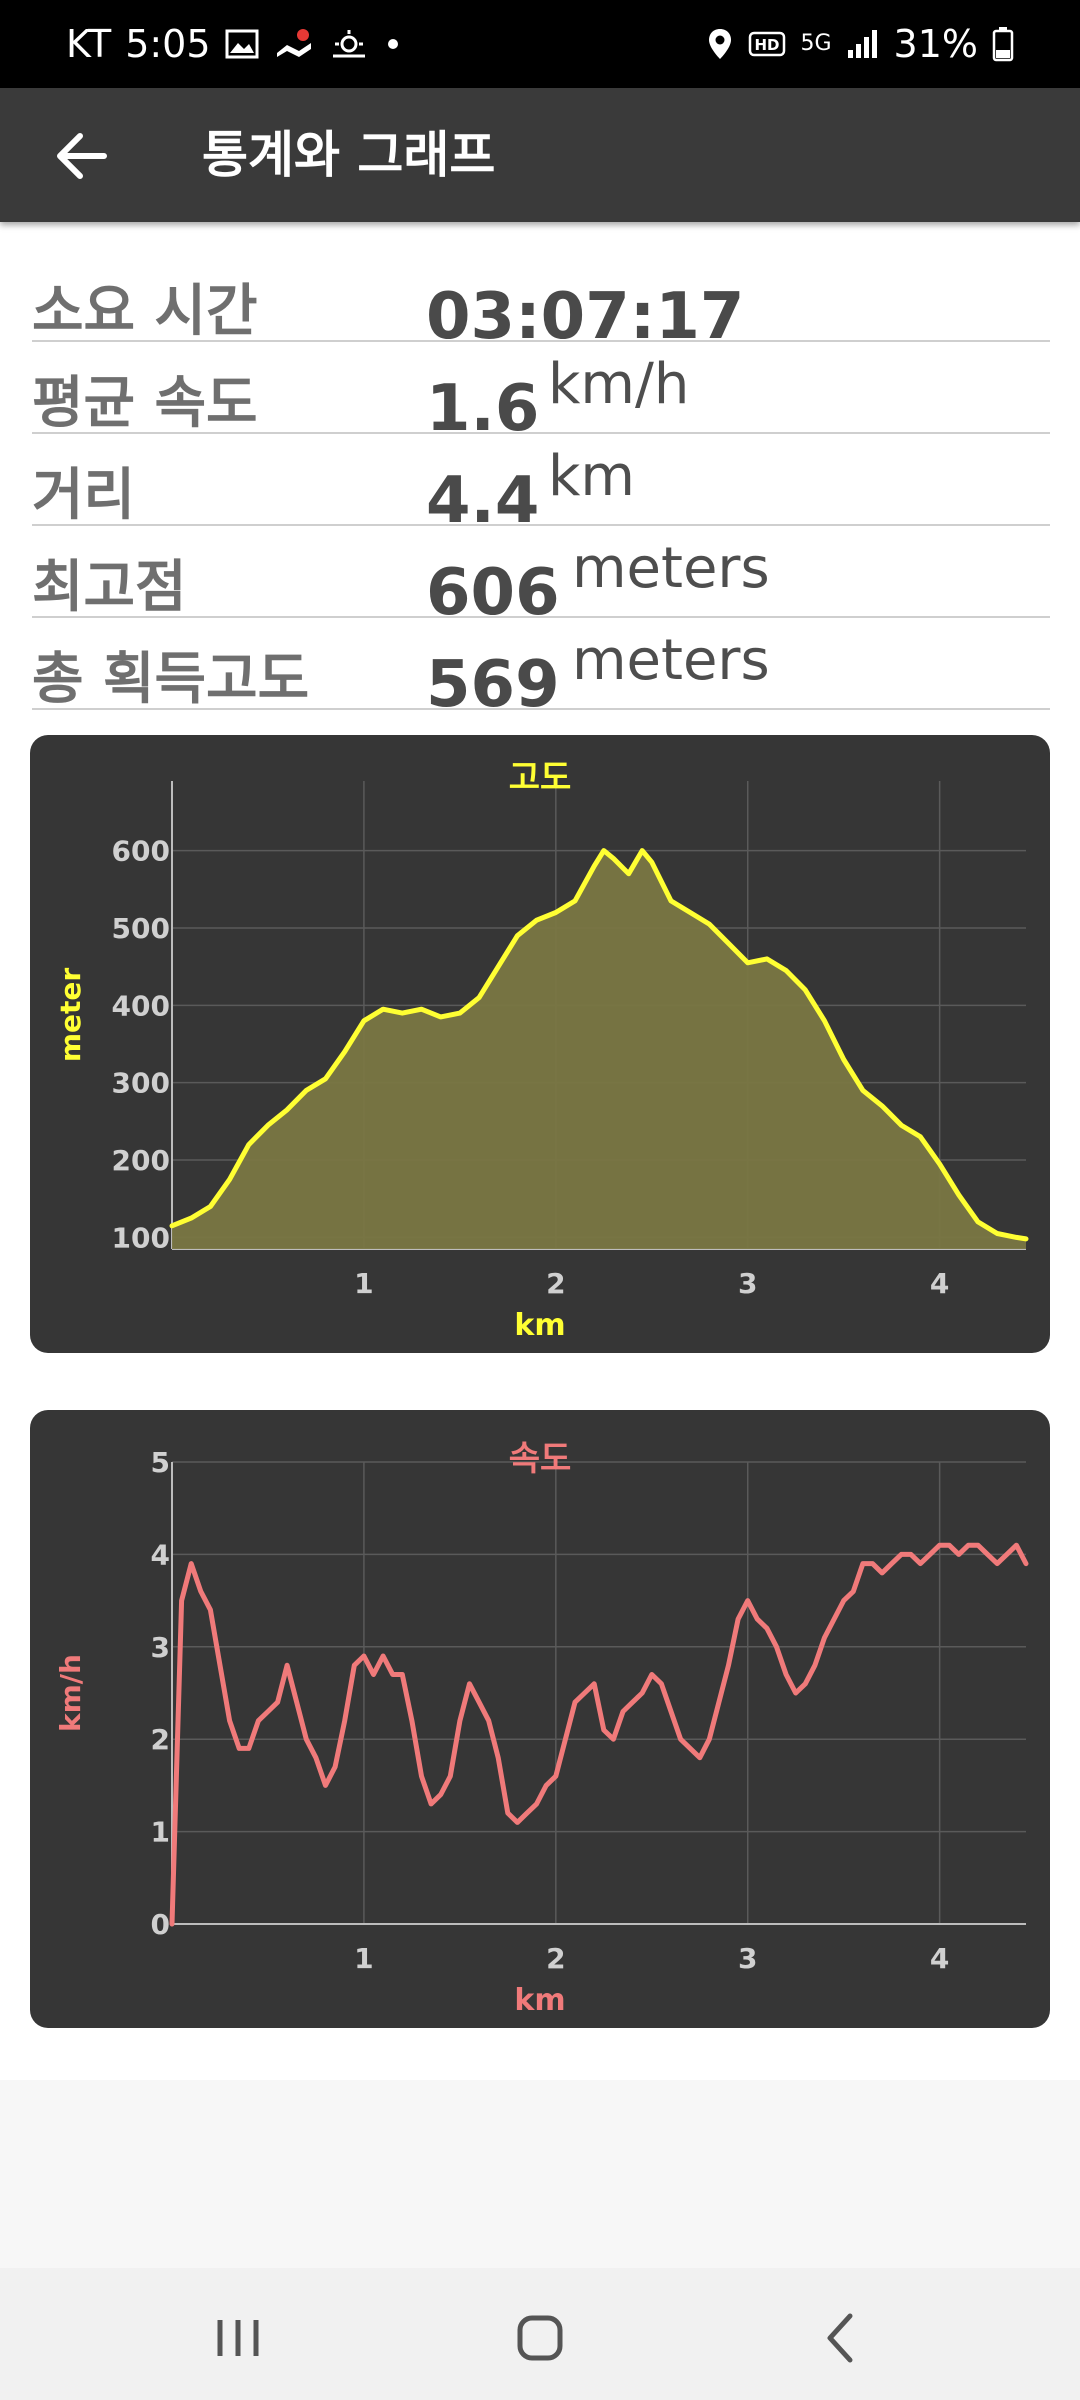 This screenshot has height=2400, width=1080. What do you see at coordinates (141, 1083) in the screenshot?
I see `y-tick-label: 300` at bounding box center [141, 1083].